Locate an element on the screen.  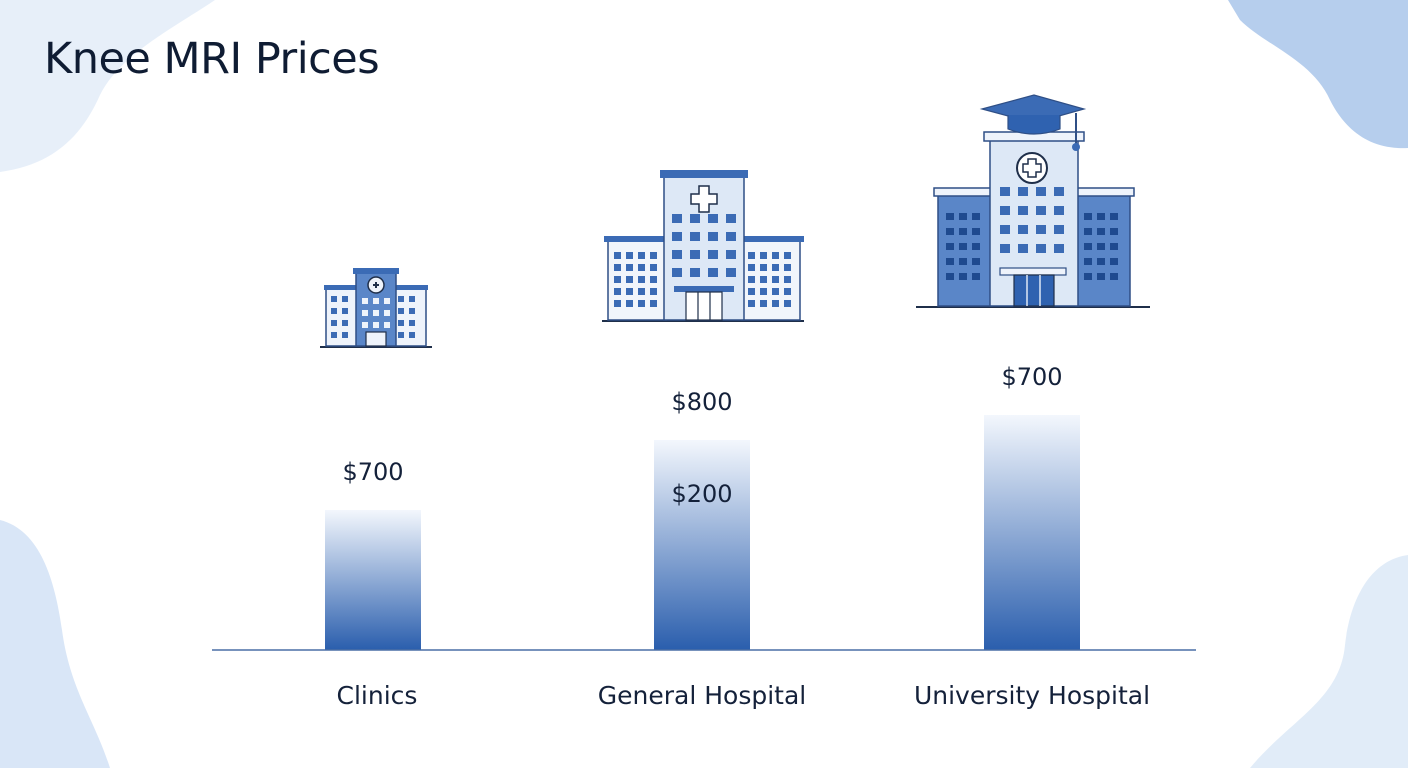
top-right-blob is located at coordinates (1318, 74).